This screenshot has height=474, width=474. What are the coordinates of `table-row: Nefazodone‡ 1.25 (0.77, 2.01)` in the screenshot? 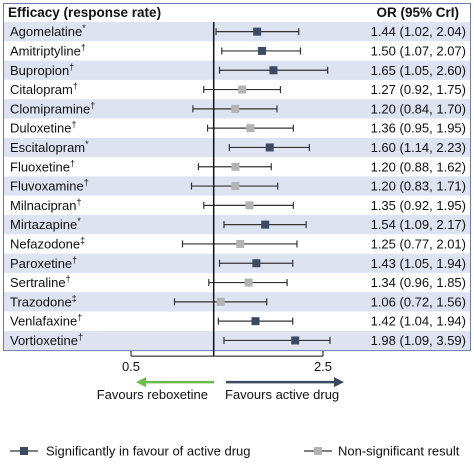 It's located at (237, 244).